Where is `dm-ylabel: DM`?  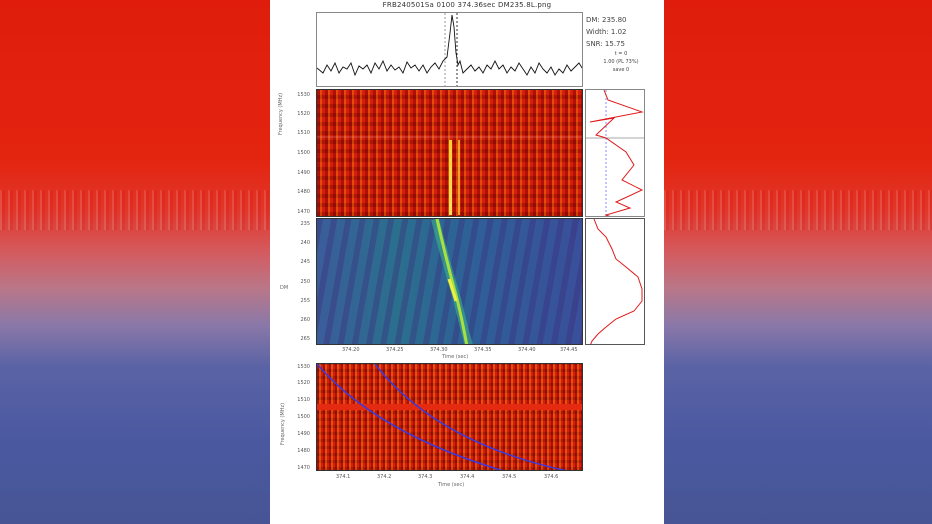 dm-ylabel: DM is located at coordinates (284, 288).